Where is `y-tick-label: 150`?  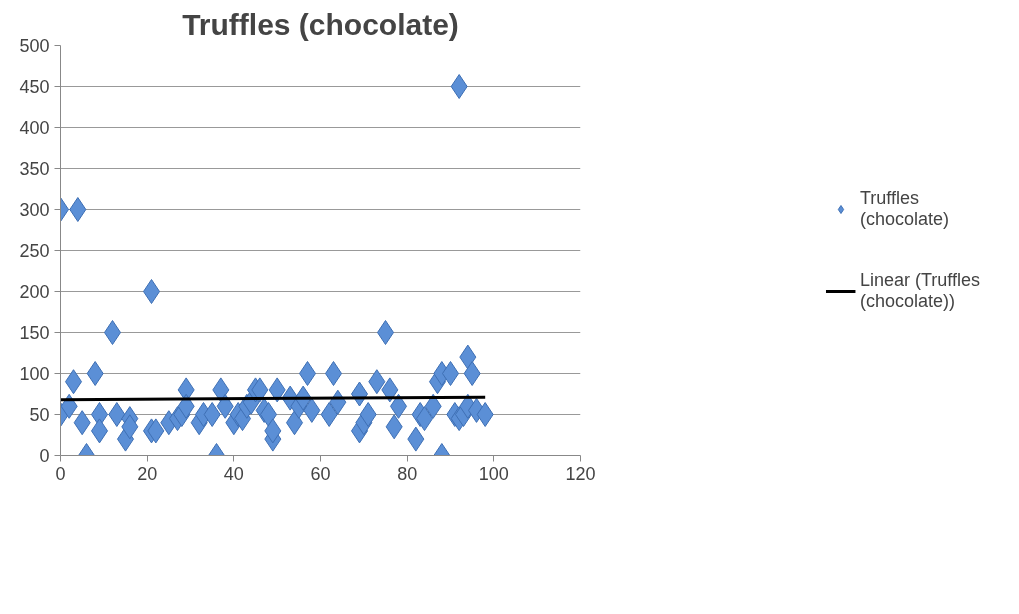 y-tick-label: 150 is located at coordinates (34, 333).